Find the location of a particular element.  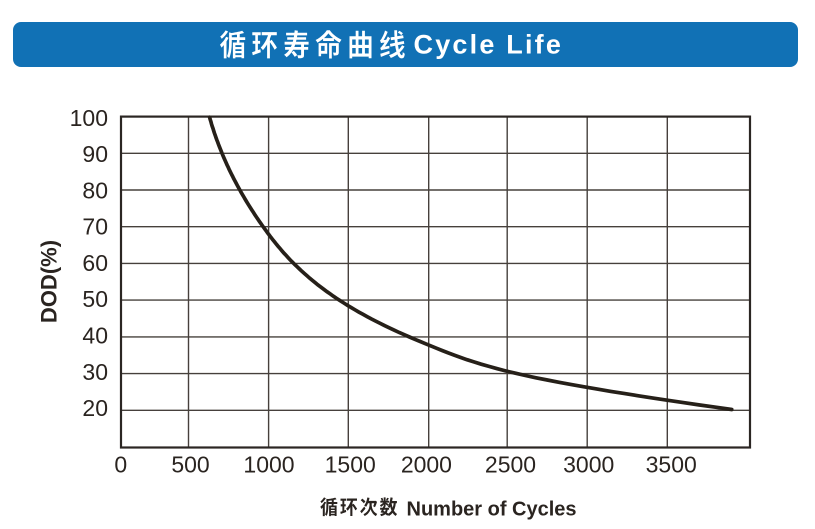

svg-text: 30 is located at coordinates (95, 372).